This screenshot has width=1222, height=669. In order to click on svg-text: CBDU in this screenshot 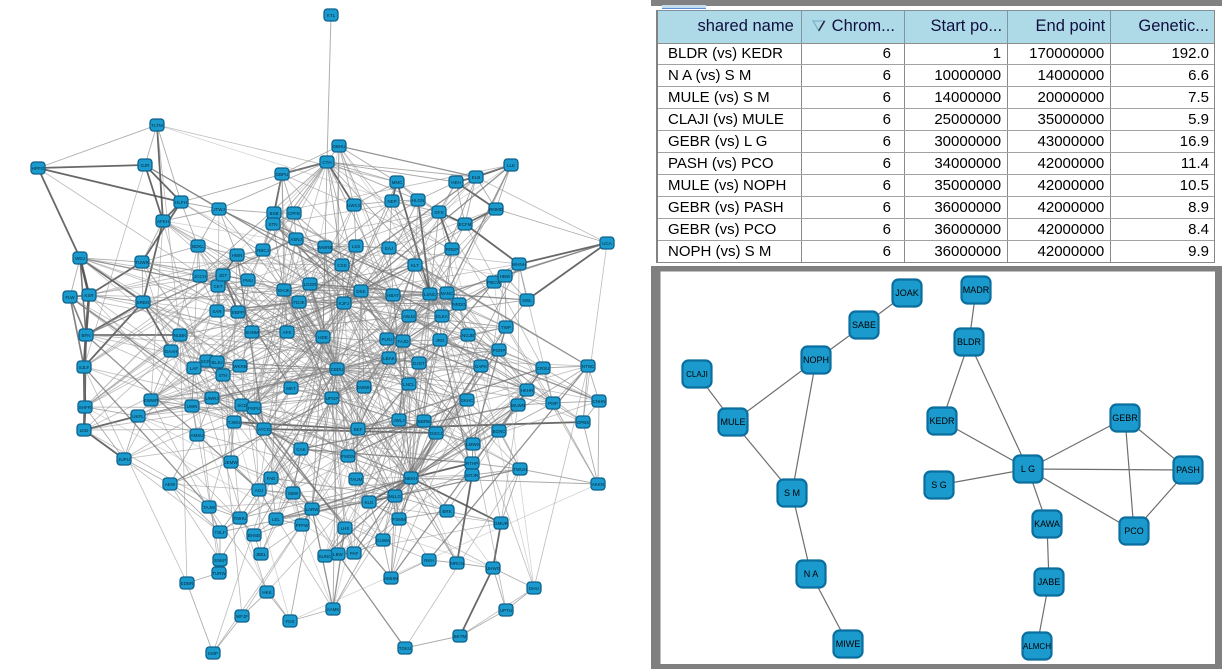, I will do `click(337, 369)`.